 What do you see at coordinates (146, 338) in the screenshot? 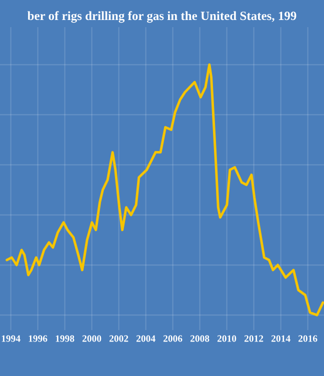
I see `x-tick-label: 2004` at bounding box center [146, 338].